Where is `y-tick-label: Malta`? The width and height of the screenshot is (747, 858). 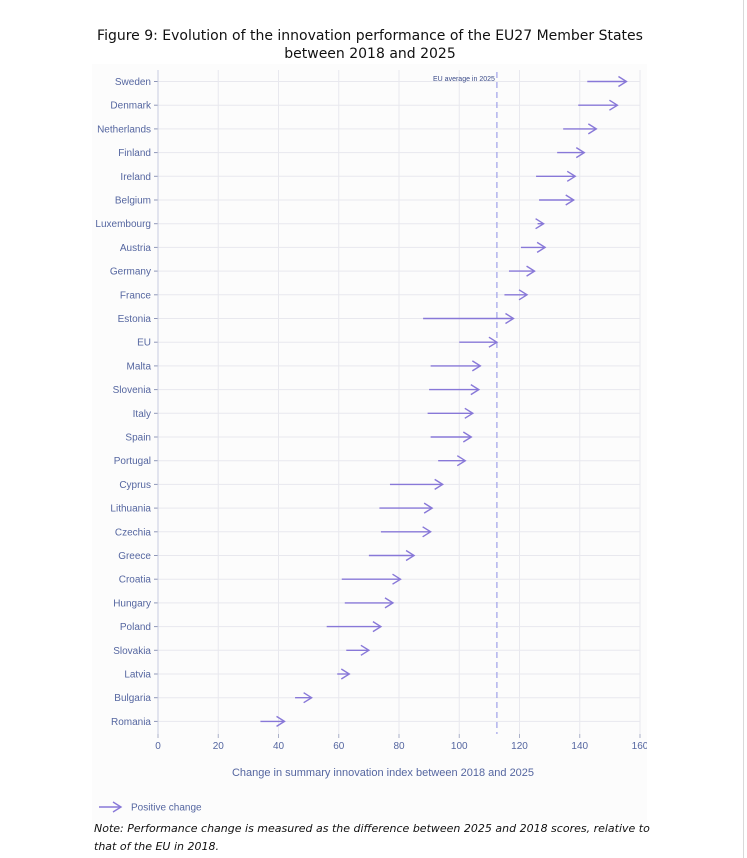 y-tick-label: Malta is located at coordinates (139, 366).